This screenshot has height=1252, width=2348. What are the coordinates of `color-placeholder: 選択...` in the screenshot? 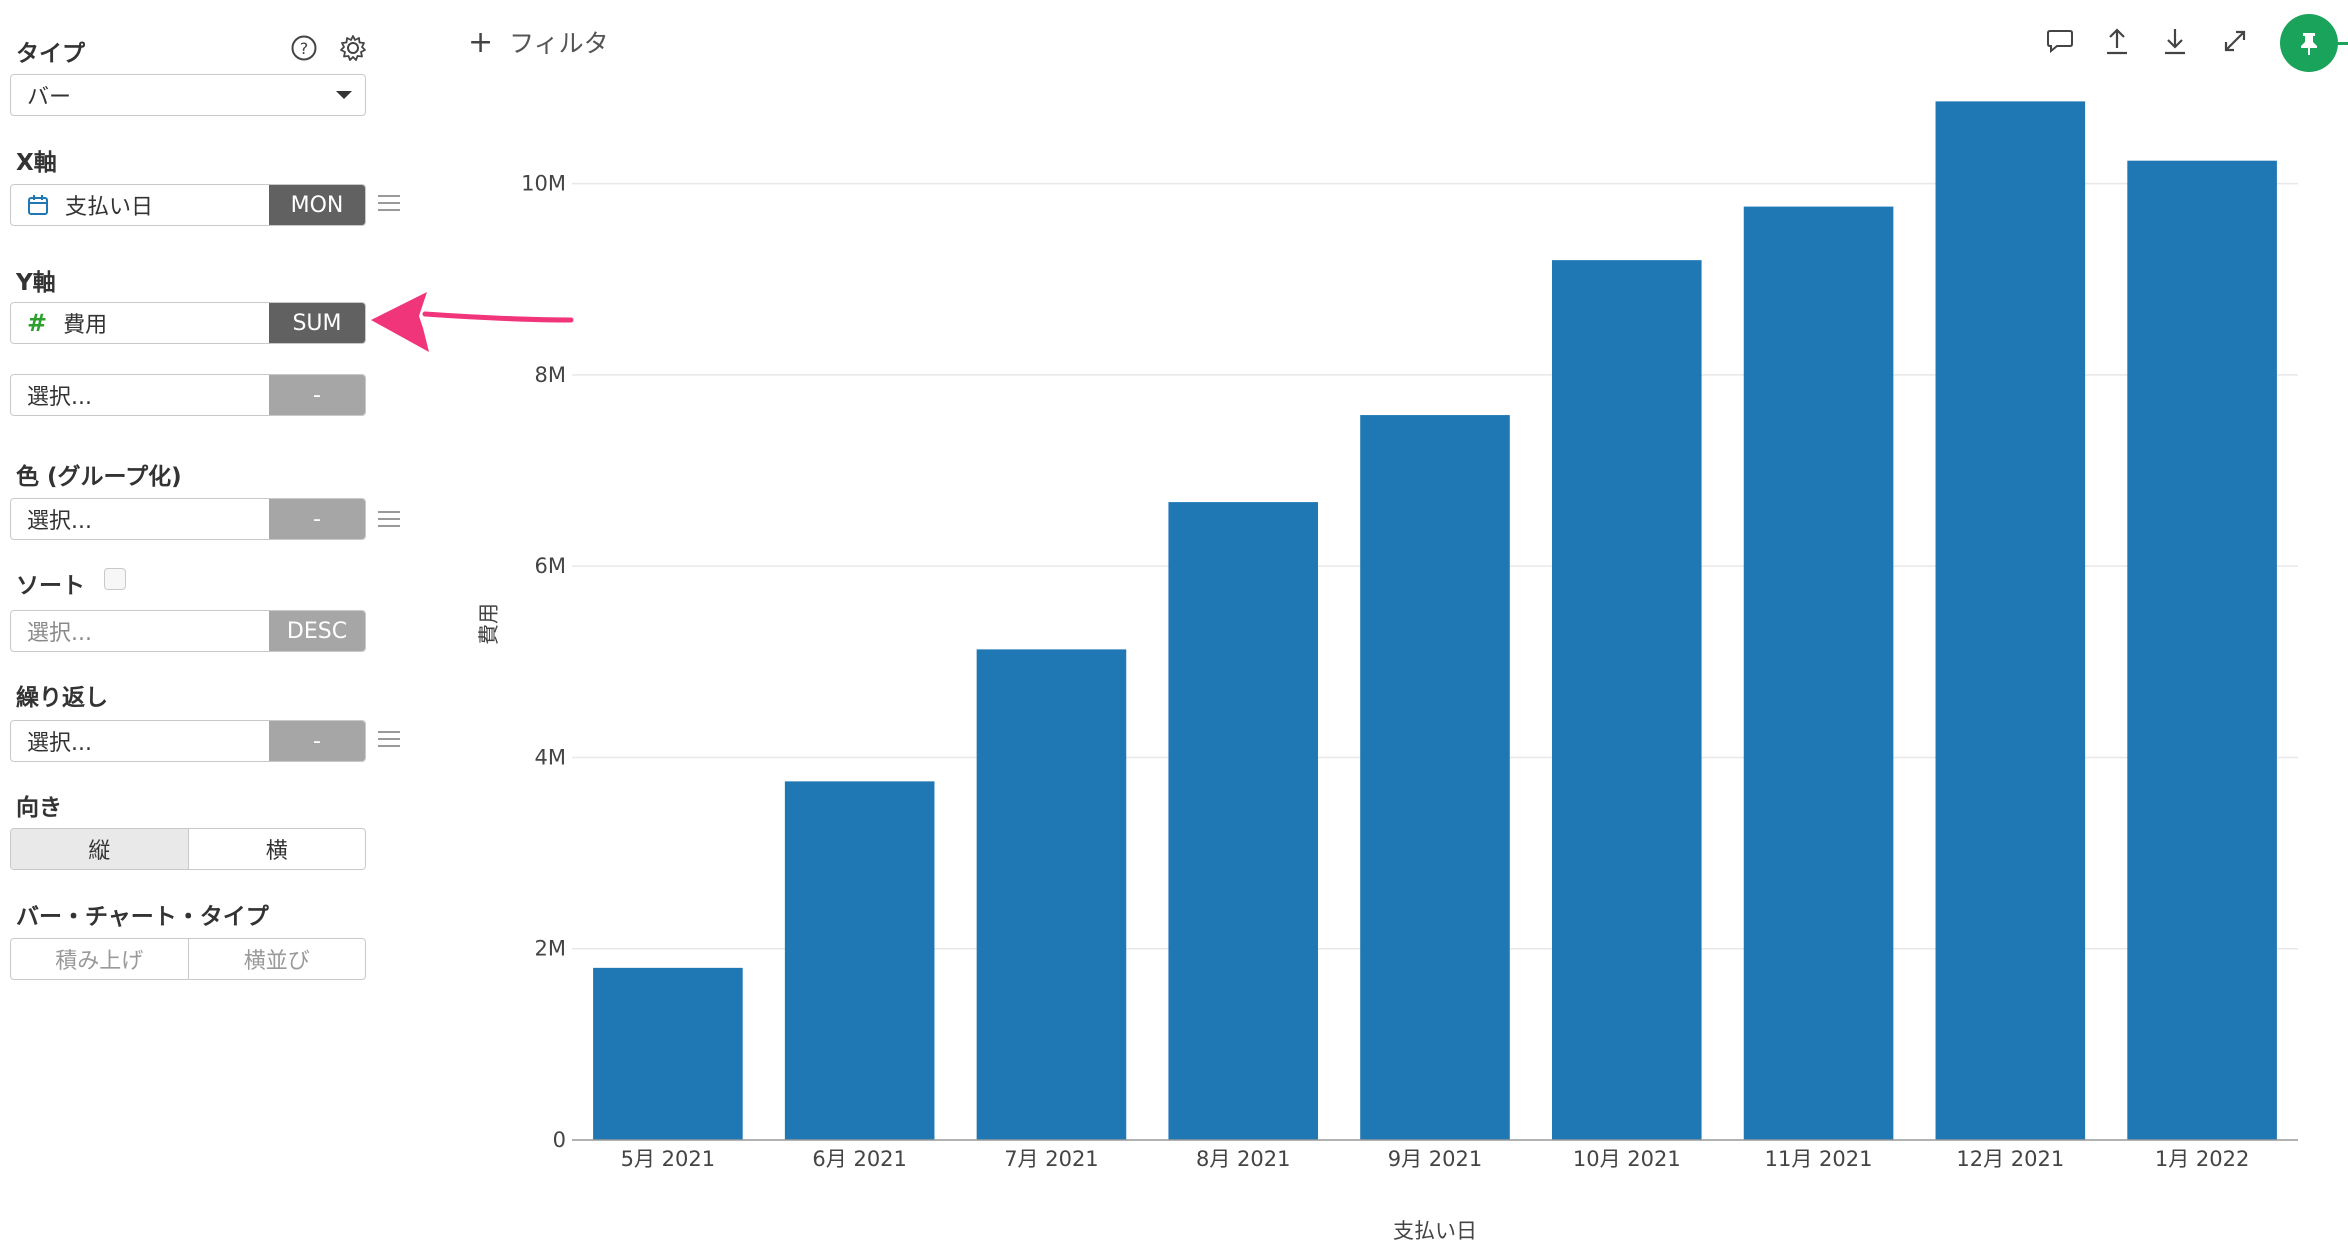 It's located at (59, 521).